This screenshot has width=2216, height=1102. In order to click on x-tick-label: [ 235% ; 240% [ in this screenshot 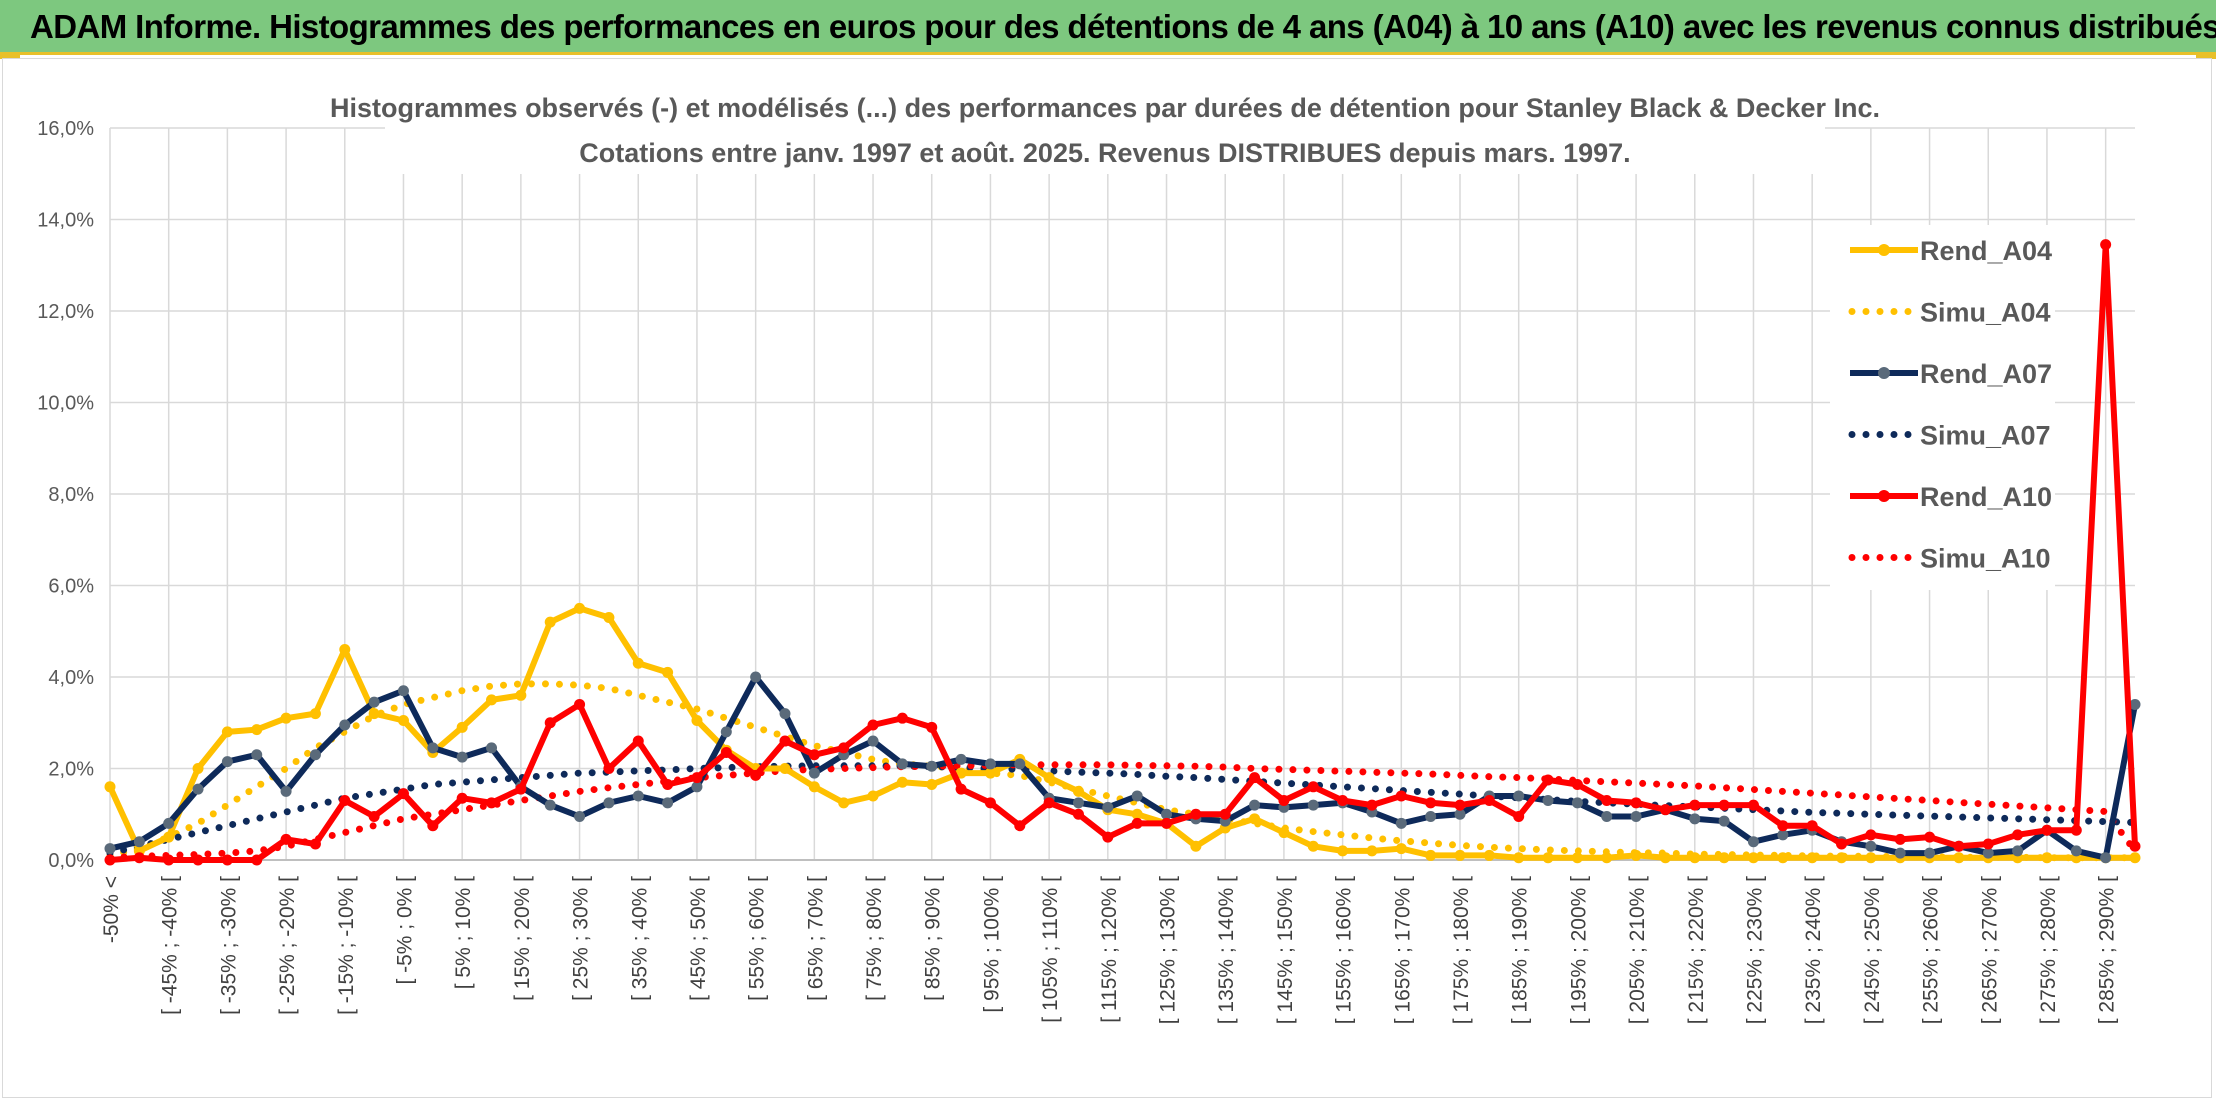, I will do `click(1813, 950)`.